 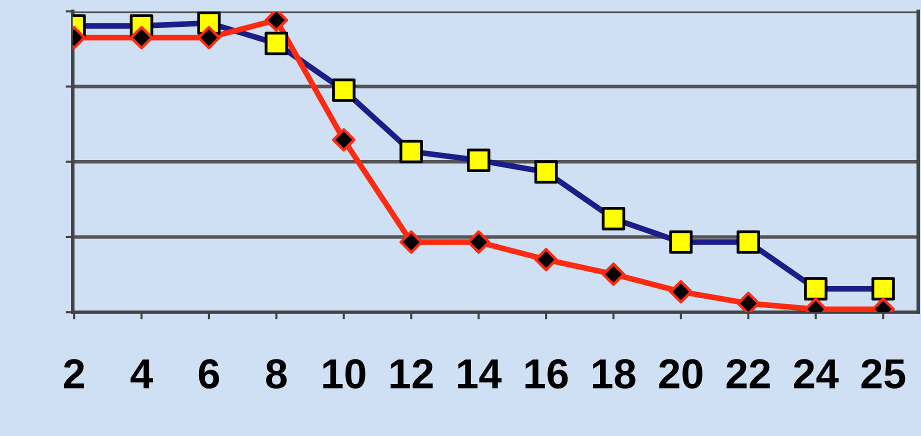 I want to click on x-tick-label: 2, so click(x=74, y=373).